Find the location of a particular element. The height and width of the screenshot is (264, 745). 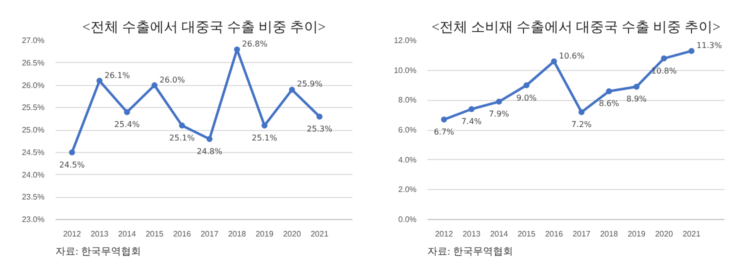

data-label: 9.0% is located at coordinates (527, 97).